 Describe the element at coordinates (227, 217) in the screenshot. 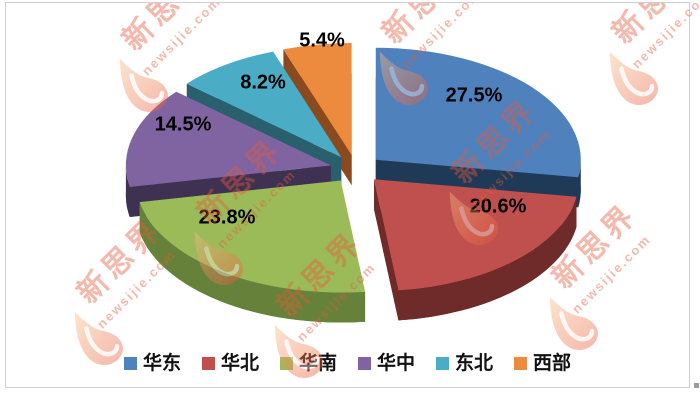

I see `data-label: 23.8%` at that location.